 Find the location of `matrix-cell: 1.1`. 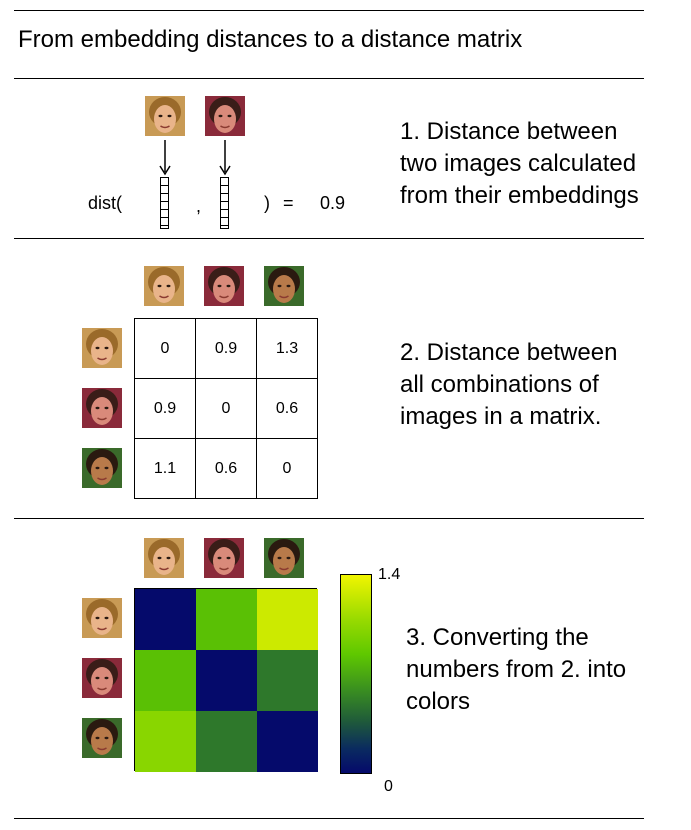

matrix-cell: 1.1 is located at coordinates (165, 468).